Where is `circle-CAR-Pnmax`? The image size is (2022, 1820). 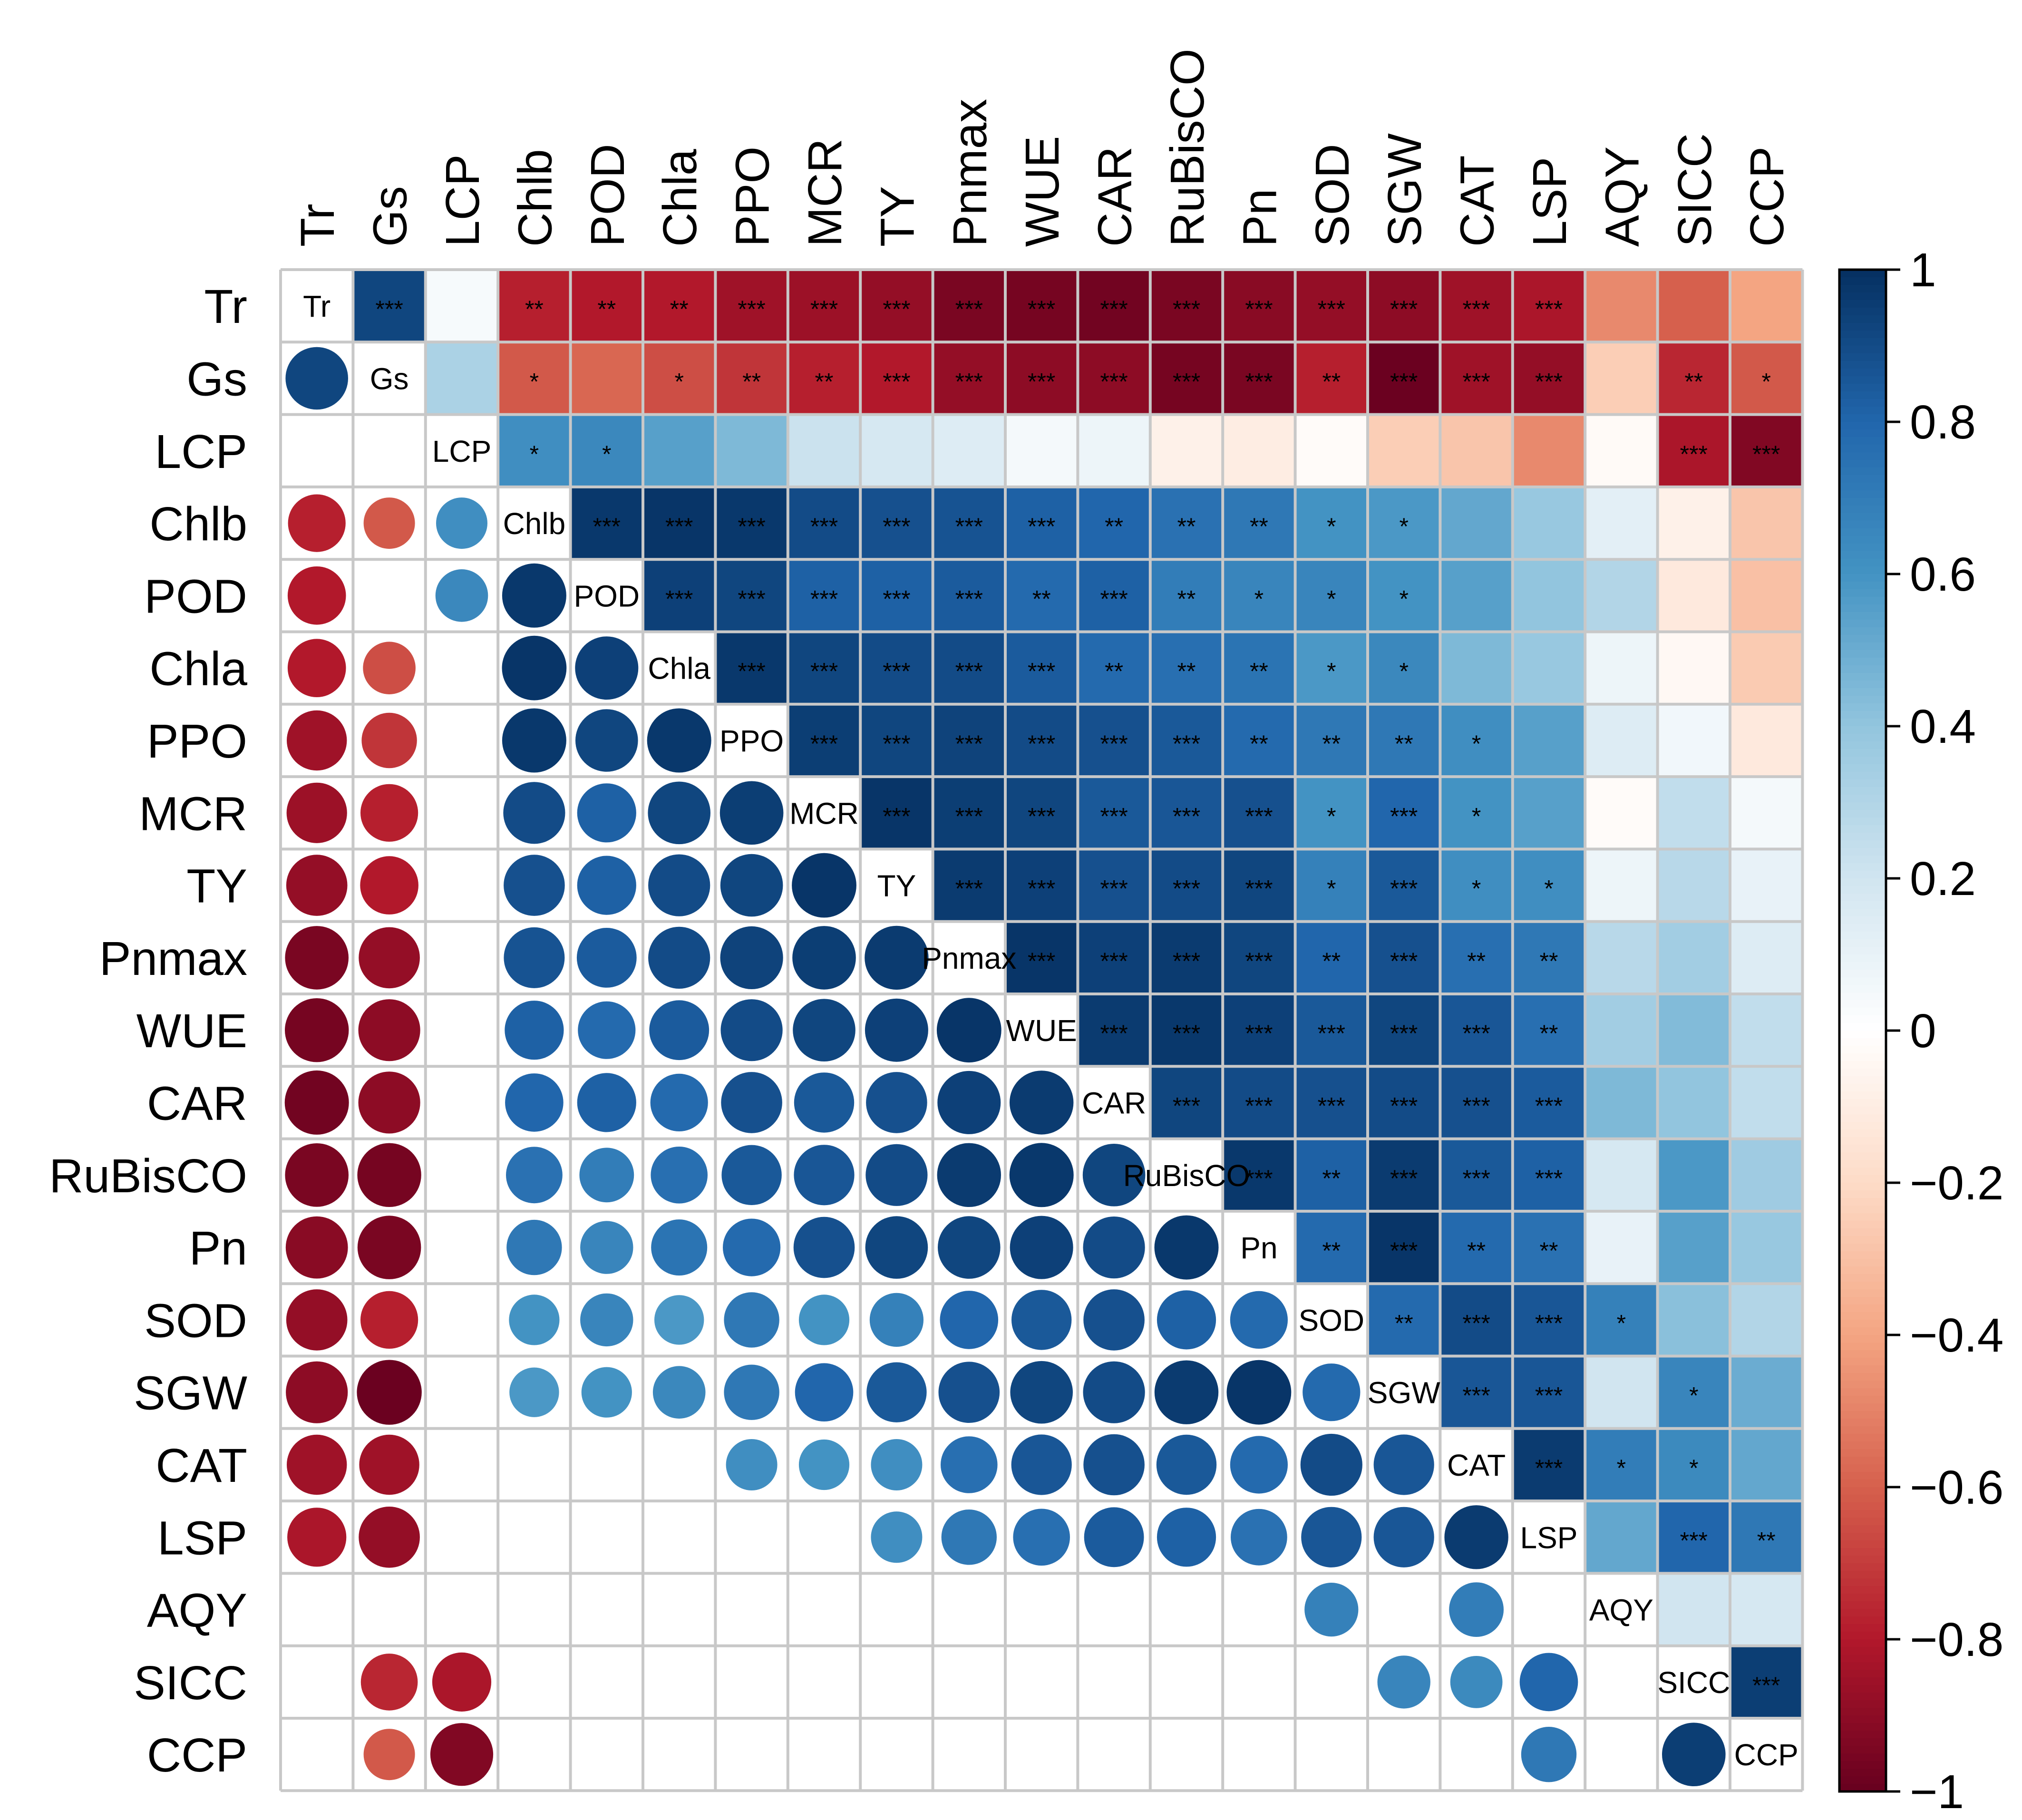 circle-CAR-Pnmax is located at coordinates (969, 1102).